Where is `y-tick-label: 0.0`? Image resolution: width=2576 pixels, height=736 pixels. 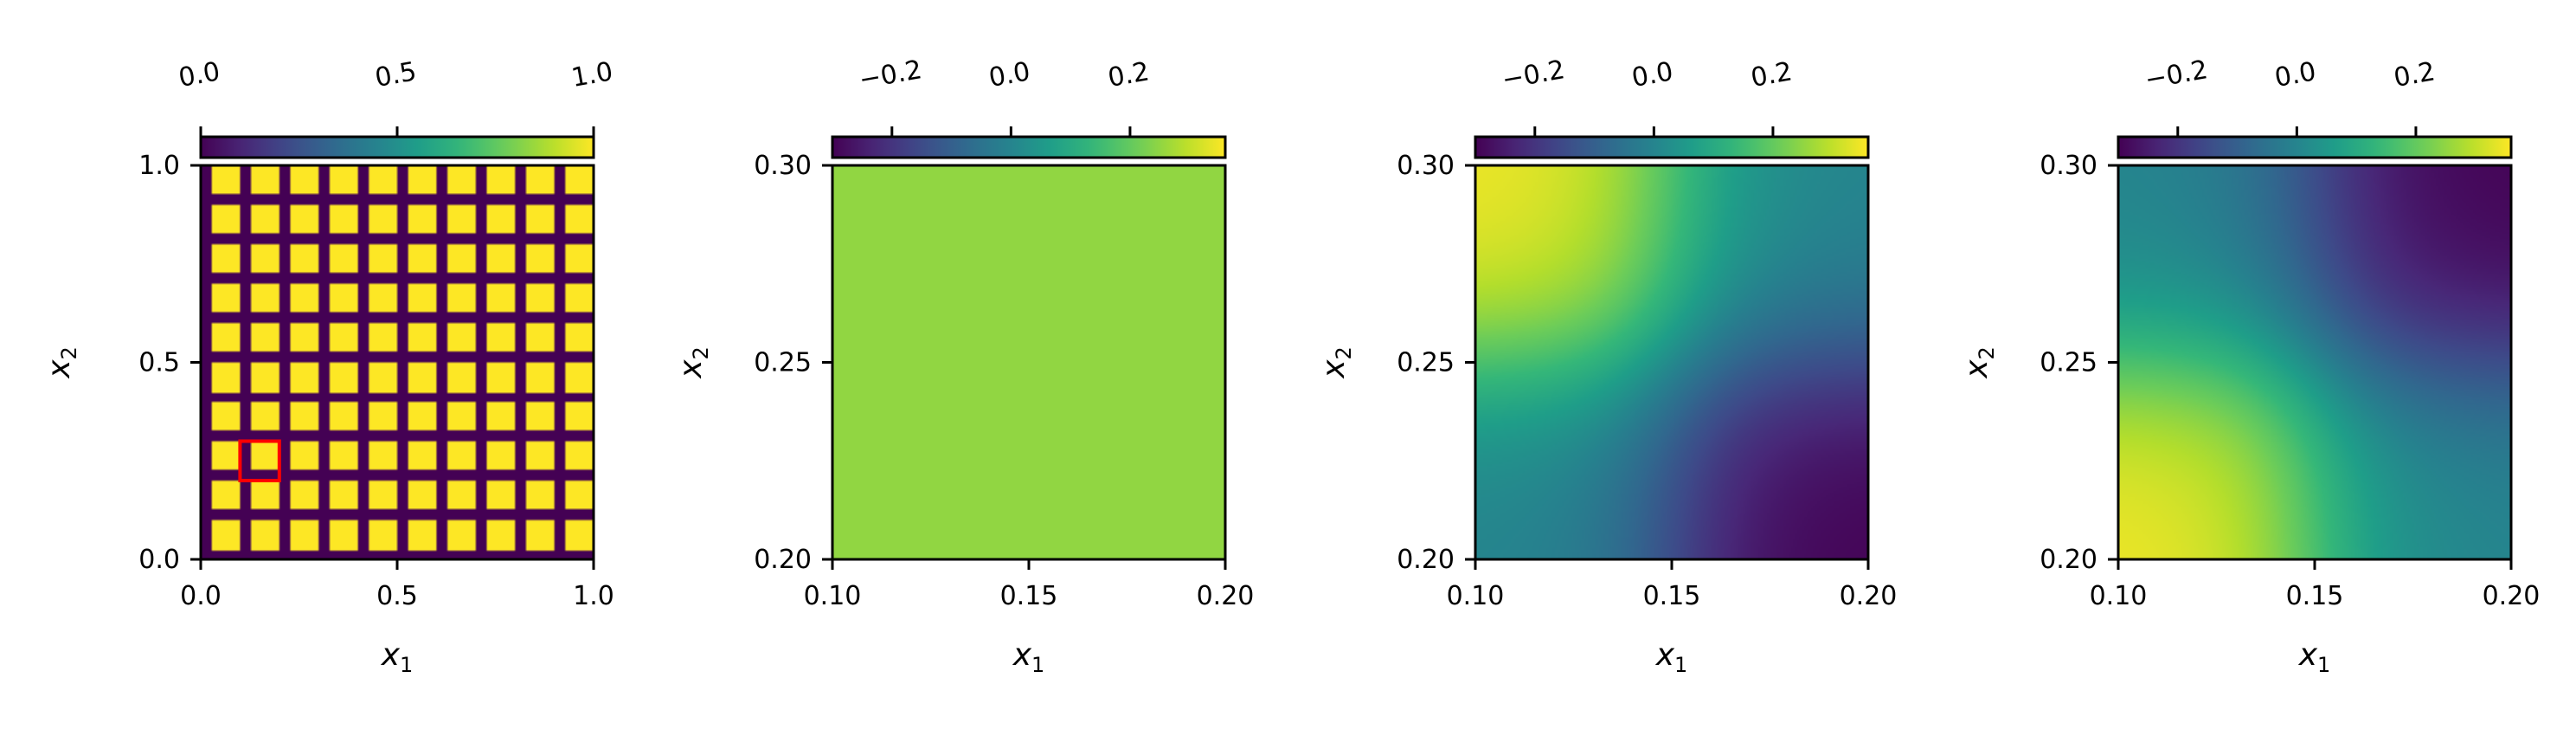 y-tick-label: 0.0 is located at coordinates (159, 560).